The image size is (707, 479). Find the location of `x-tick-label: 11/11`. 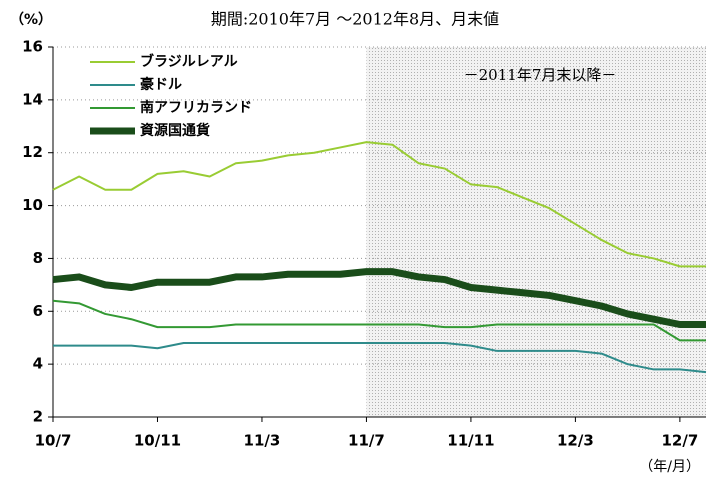

x-tick-label: 11/11 is located at coordinates (470, 441).